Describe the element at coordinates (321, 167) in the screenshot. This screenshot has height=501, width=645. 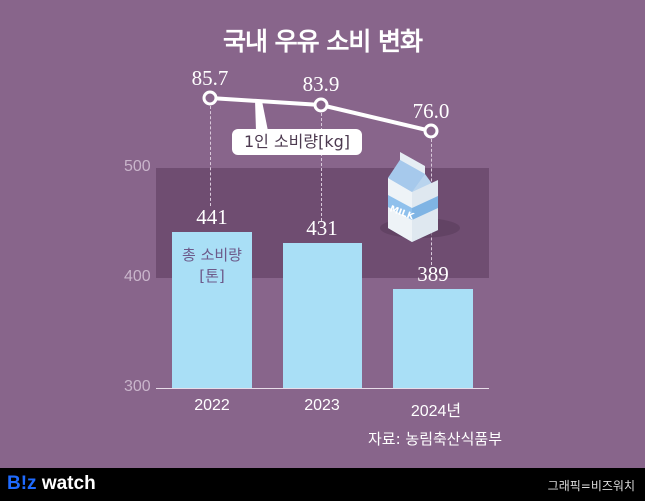
I see `guide-2023` at that location.